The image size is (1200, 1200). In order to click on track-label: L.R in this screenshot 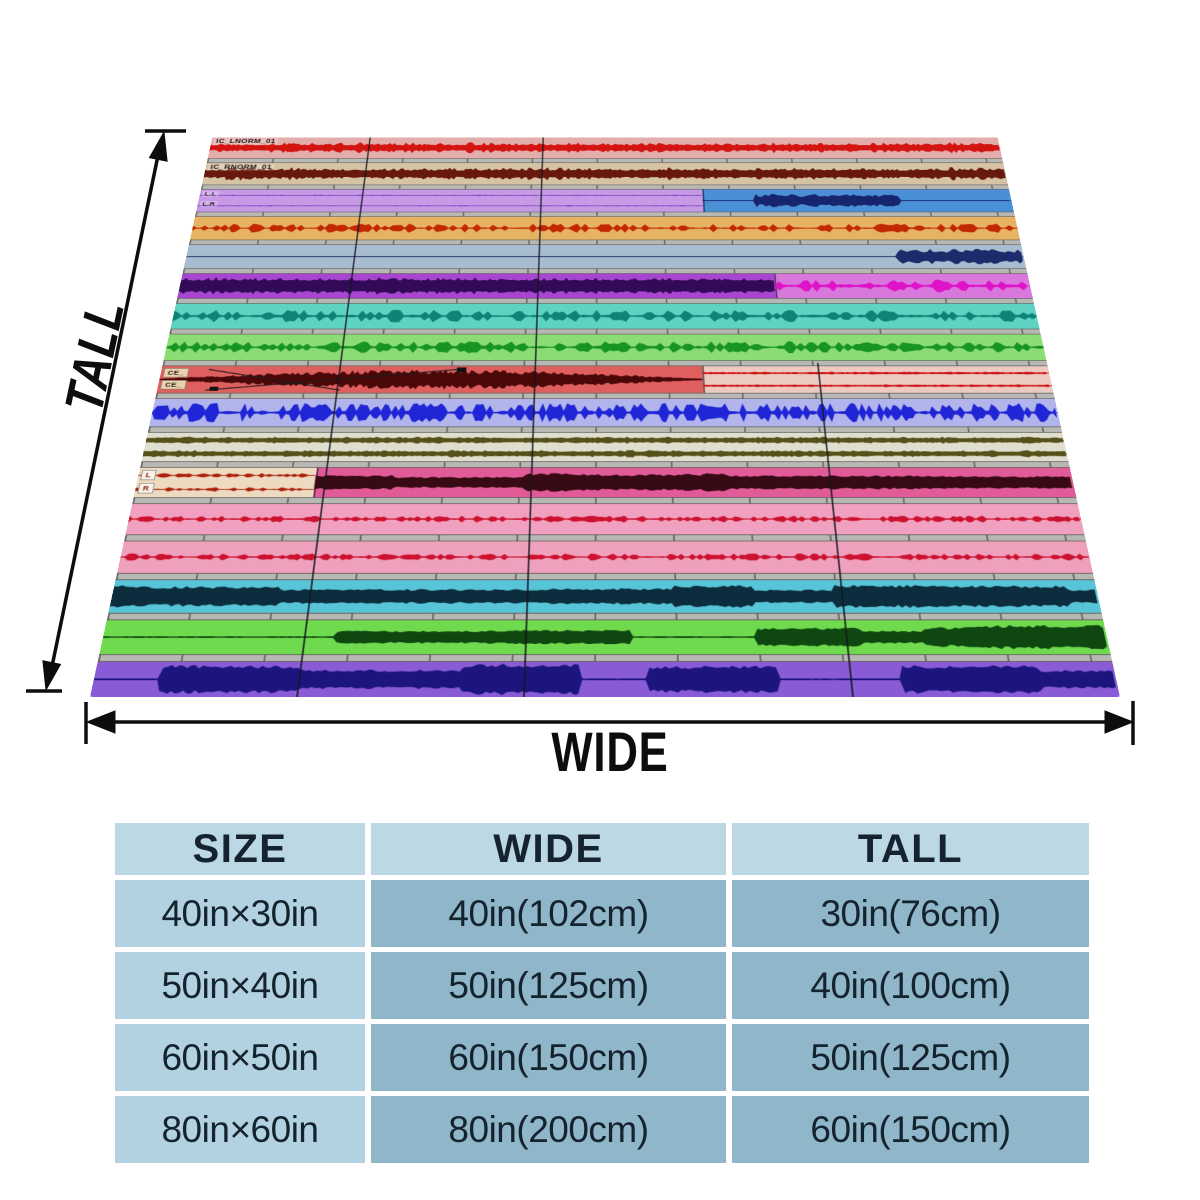, I will do `click(209, 204)`.